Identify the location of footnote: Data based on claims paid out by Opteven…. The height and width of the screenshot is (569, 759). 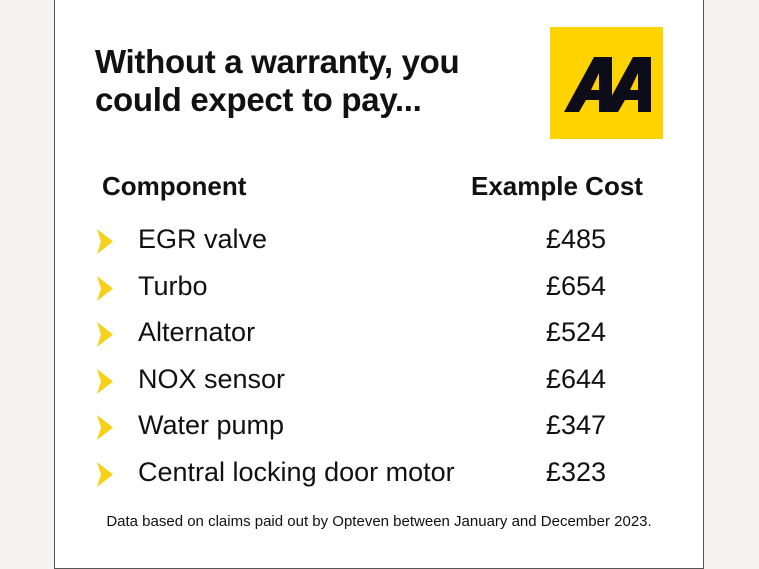
(379, 521).